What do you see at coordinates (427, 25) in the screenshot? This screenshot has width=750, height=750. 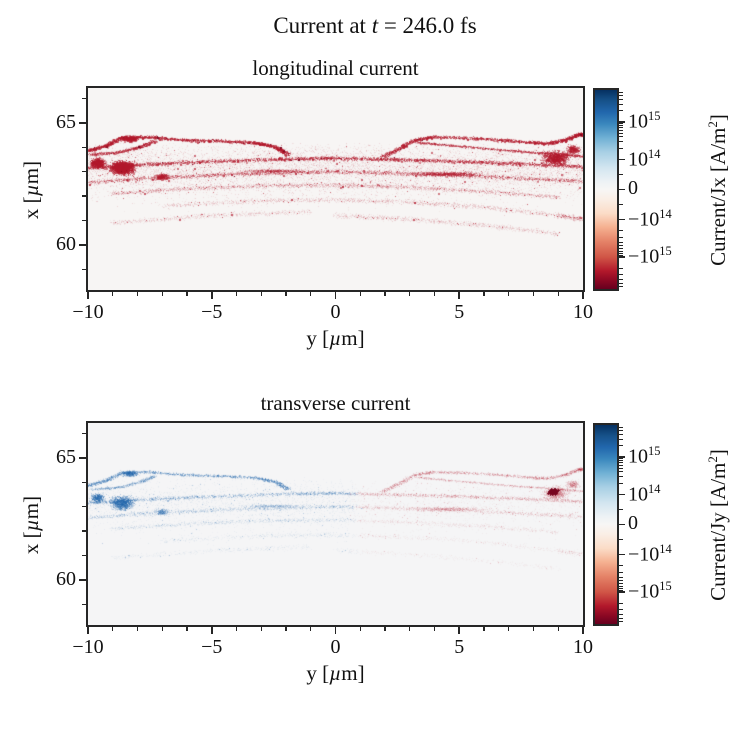 I see `figure-title-post: = 246.0 fs` at bounding box center [427, 25].